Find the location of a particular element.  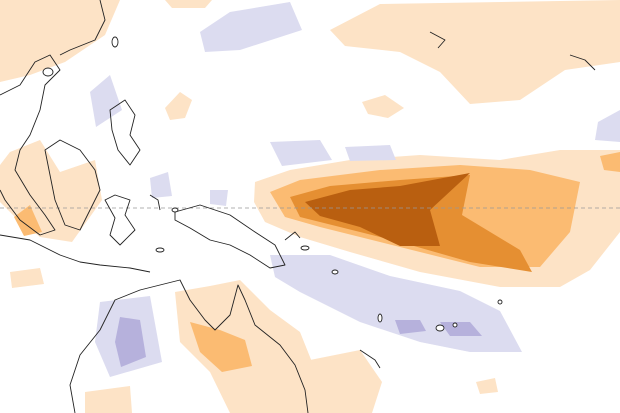

negative-anomaly-medium is located at coordinates (298, 342).